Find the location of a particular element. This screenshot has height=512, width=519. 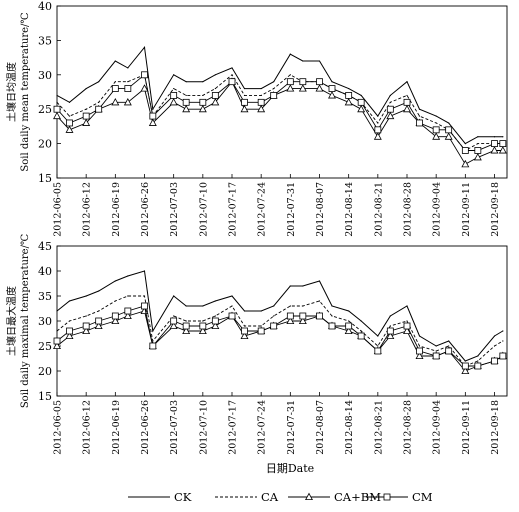

x-tick-label: 2012-09-11 is located at coordinates (466, 209).